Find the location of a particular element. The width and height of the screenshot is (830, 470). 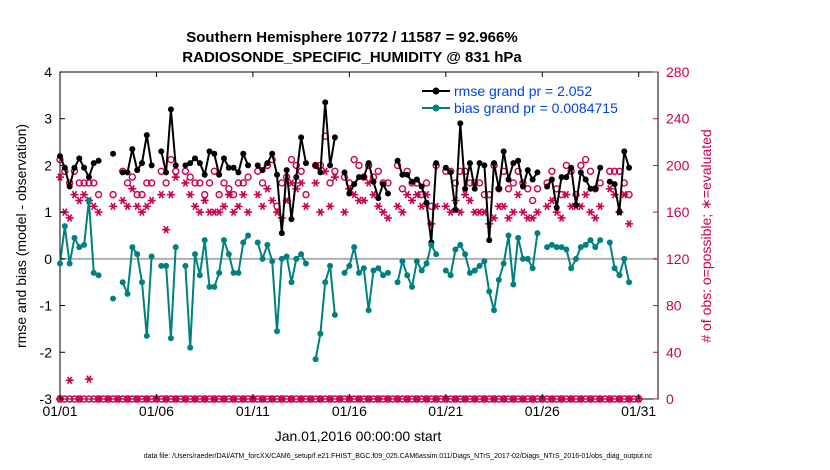

bias-line-segment is located at coordinates (366, 279).